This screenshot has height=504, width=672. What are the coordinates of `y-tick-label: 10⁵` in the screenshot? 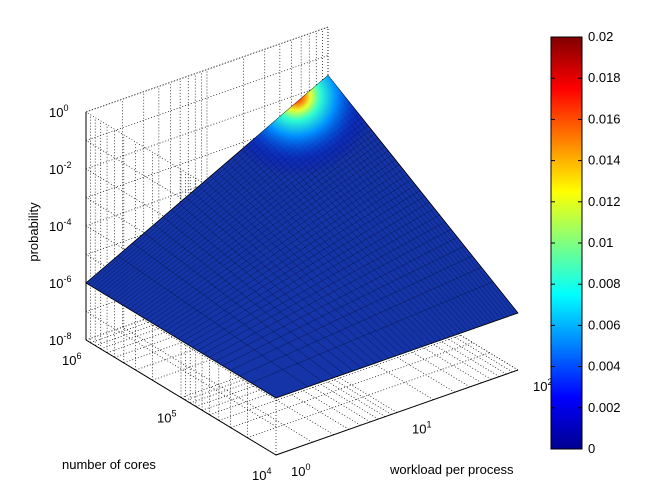 It's located at (166, 417).